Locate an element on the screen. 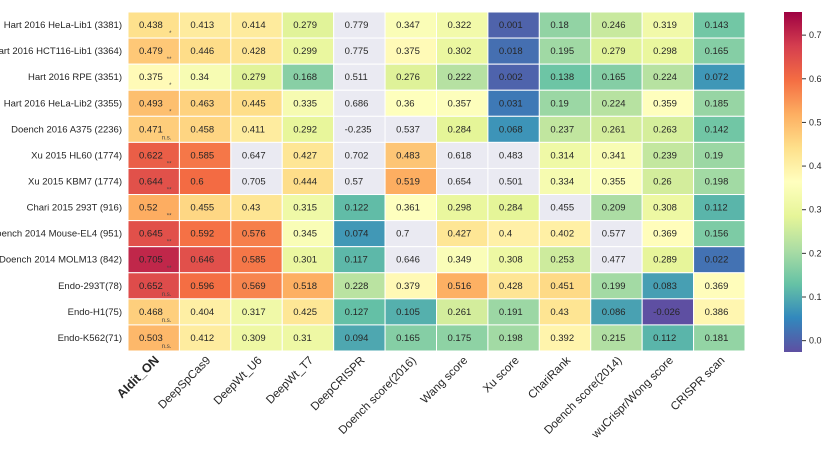 Image resolution: width=834 pixels, height=452 pixels. column-label: Xu score is located at coordinates (501, 375).